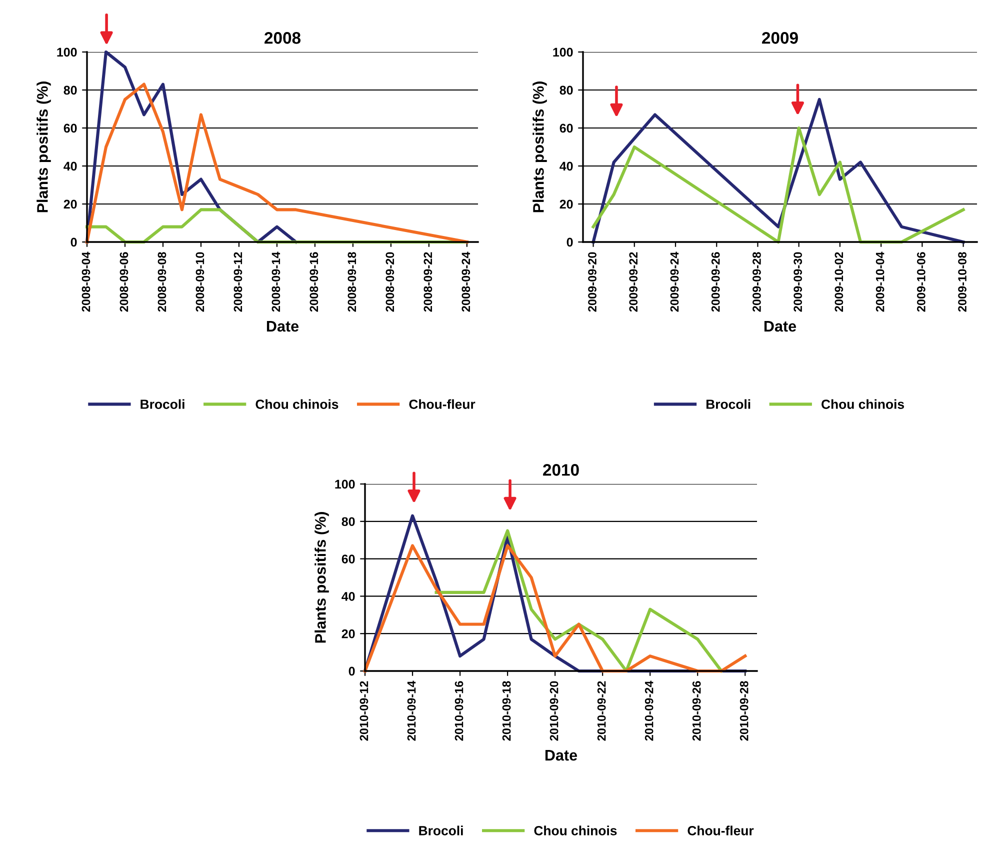 Image resolution: width=985 pixels, height=842 pixels. Describe the element at coordinates (633, 282) in the screenshot. I see `x-tick-label: 2009-09-22` at that location.